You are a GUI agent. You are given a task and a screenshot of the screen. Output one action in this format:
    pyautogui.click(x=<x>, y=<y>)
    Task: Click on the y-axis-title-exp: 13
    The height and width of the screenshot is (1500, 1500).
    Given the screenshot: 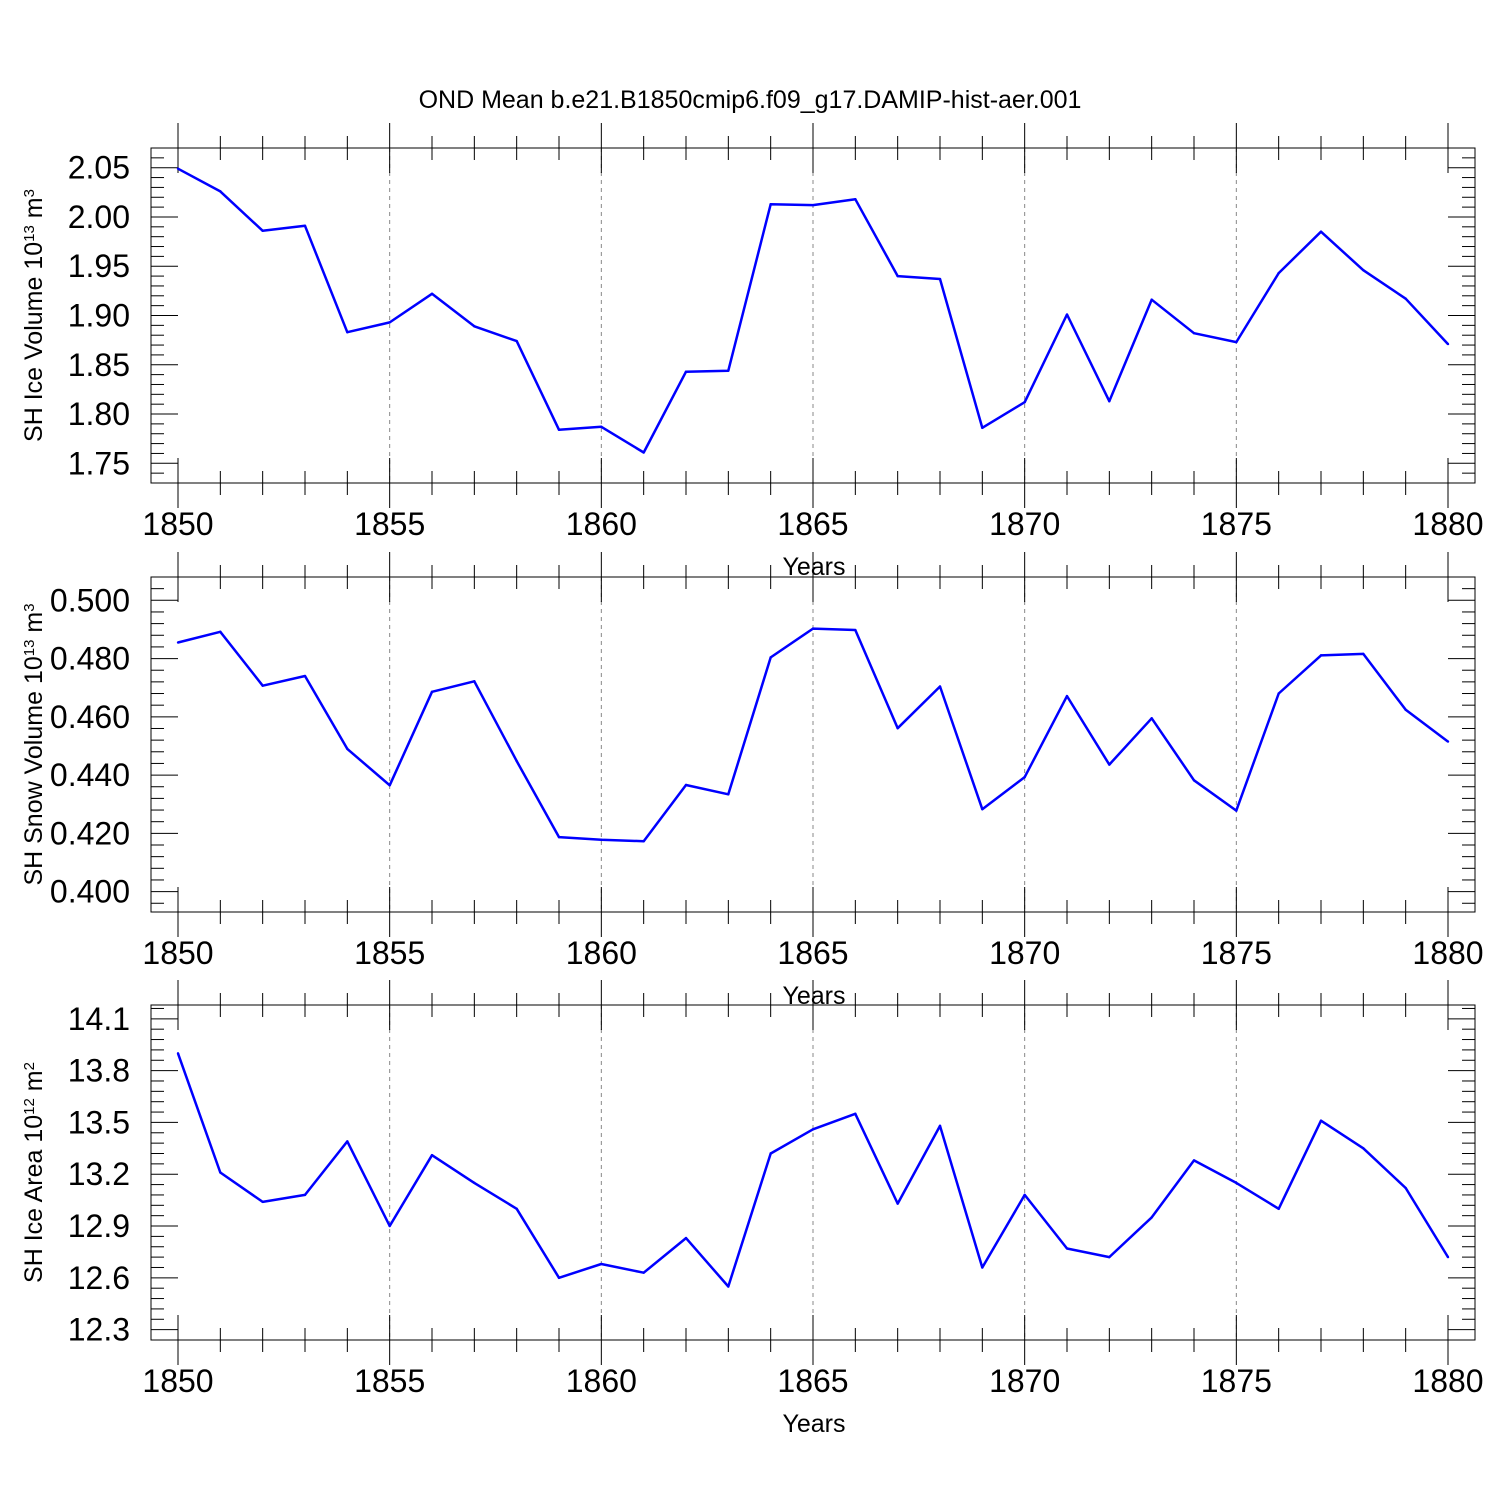 What is the action you would take?
    pyautogui.click(x=29, y=233)
    